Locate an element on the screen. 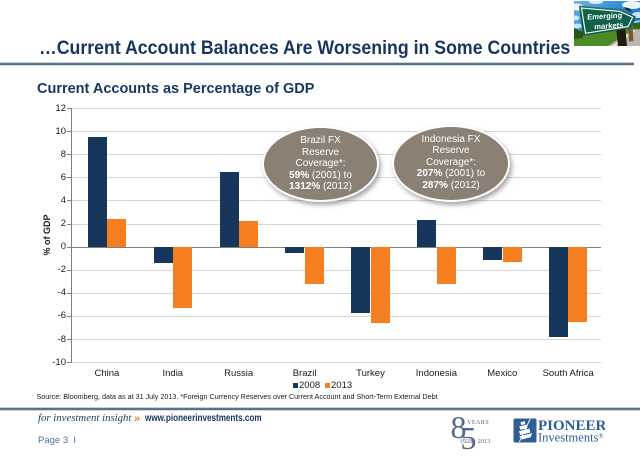  svg-text: markets is located at coordinates (608, 25).